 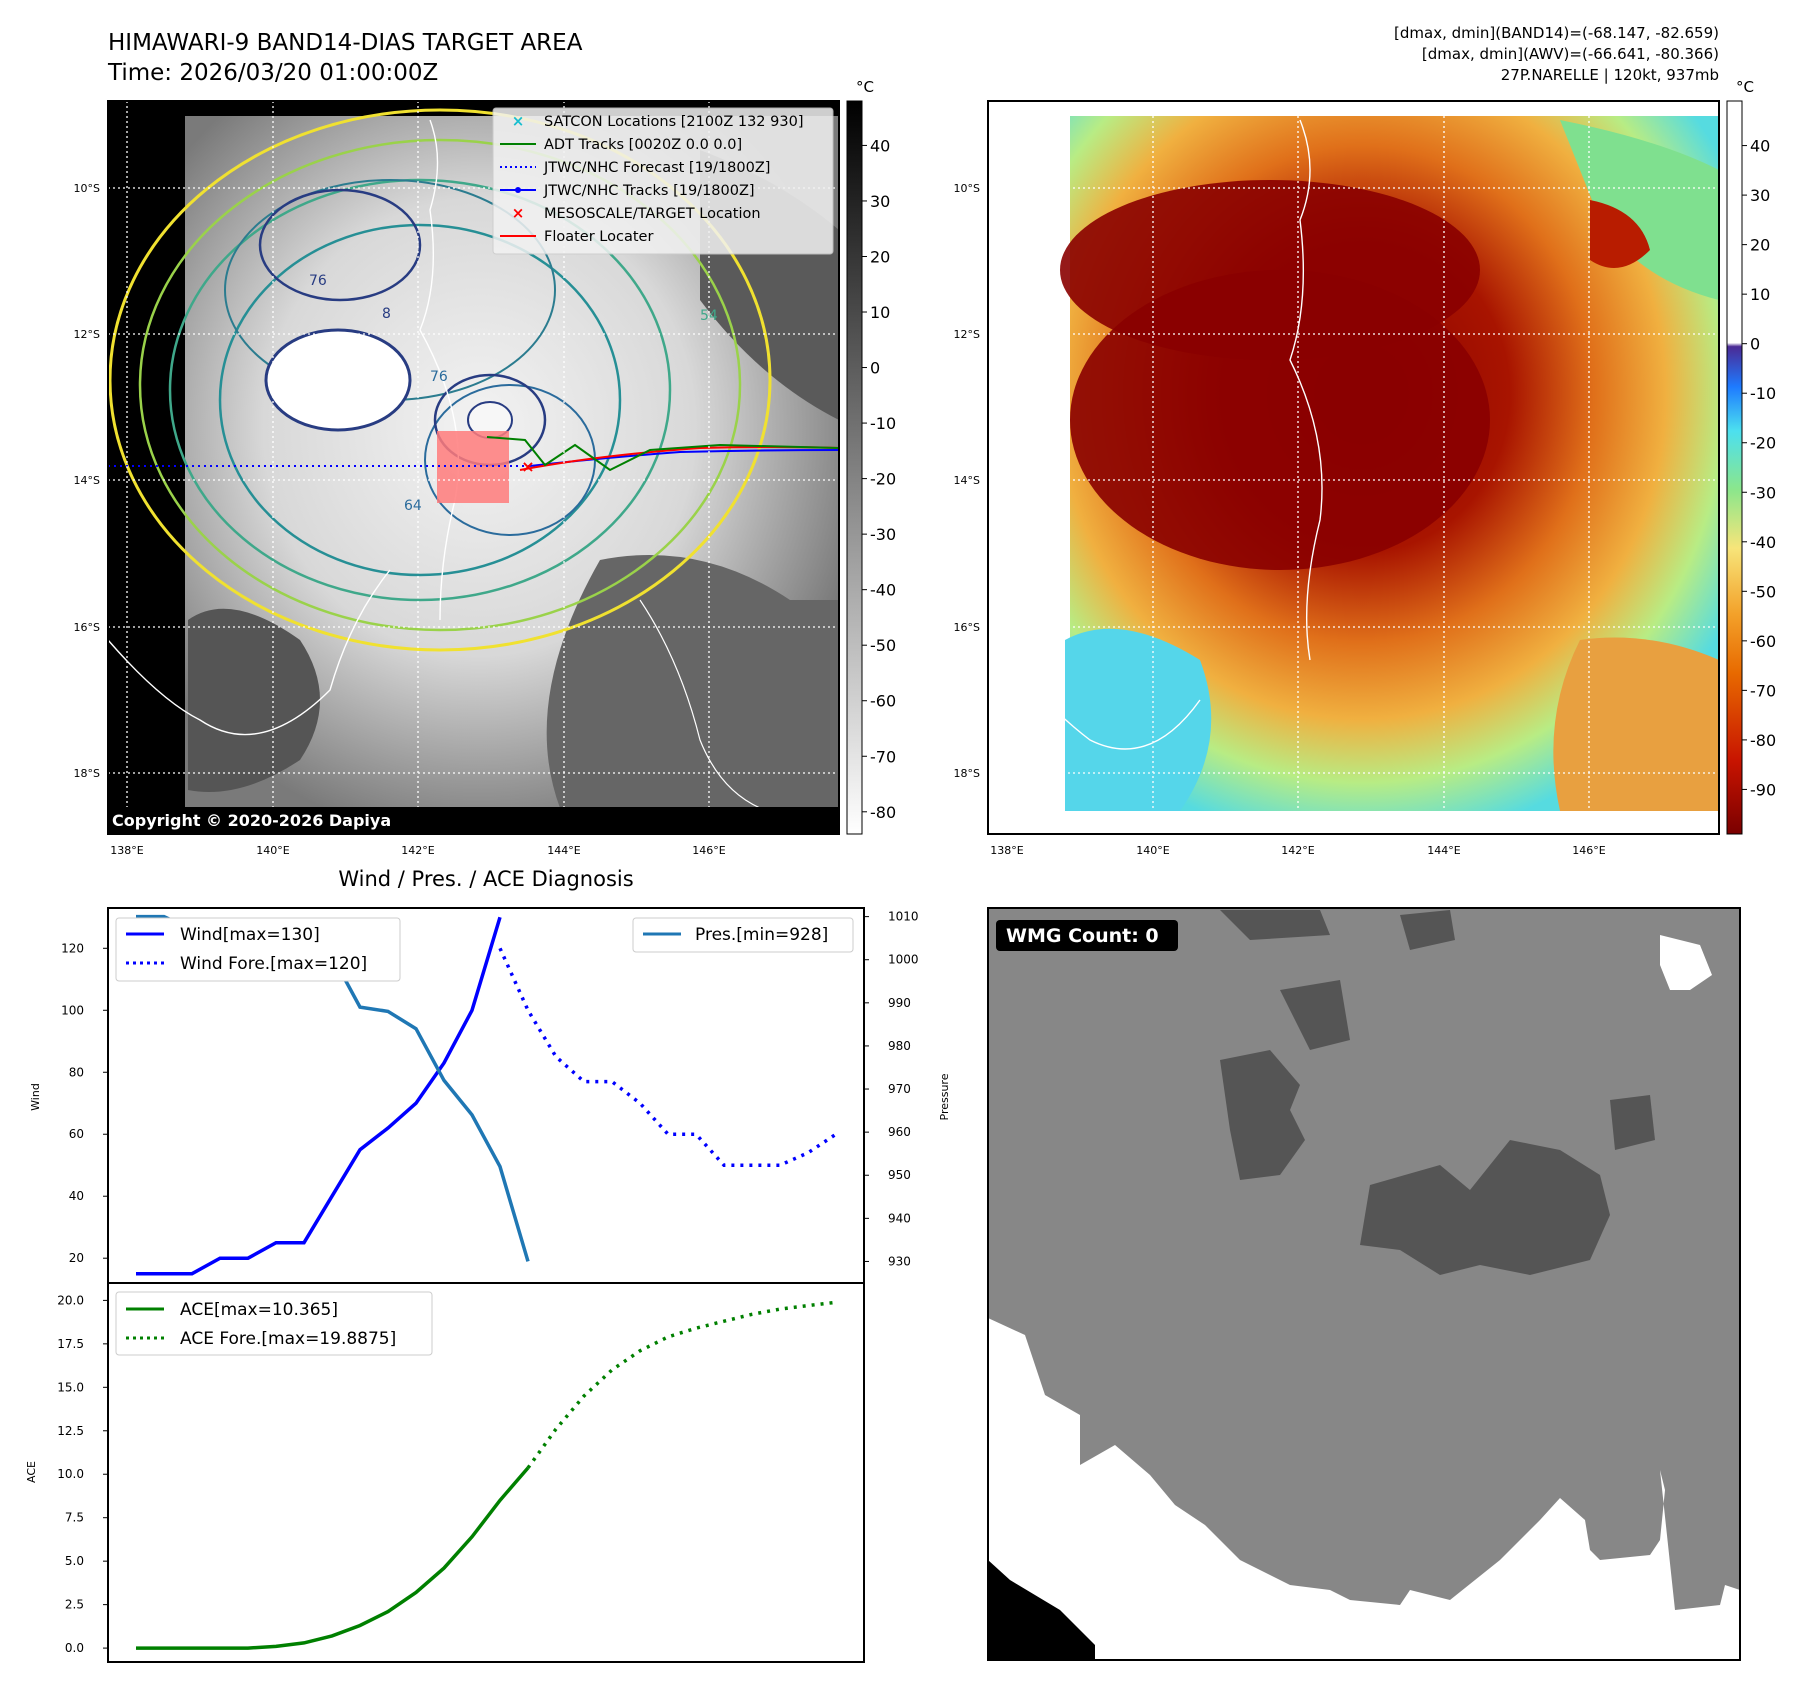 What do you see at coordinates (413, 506) in the screenshot?
I see `contour-label: 64` at bounding box center [413, 506].